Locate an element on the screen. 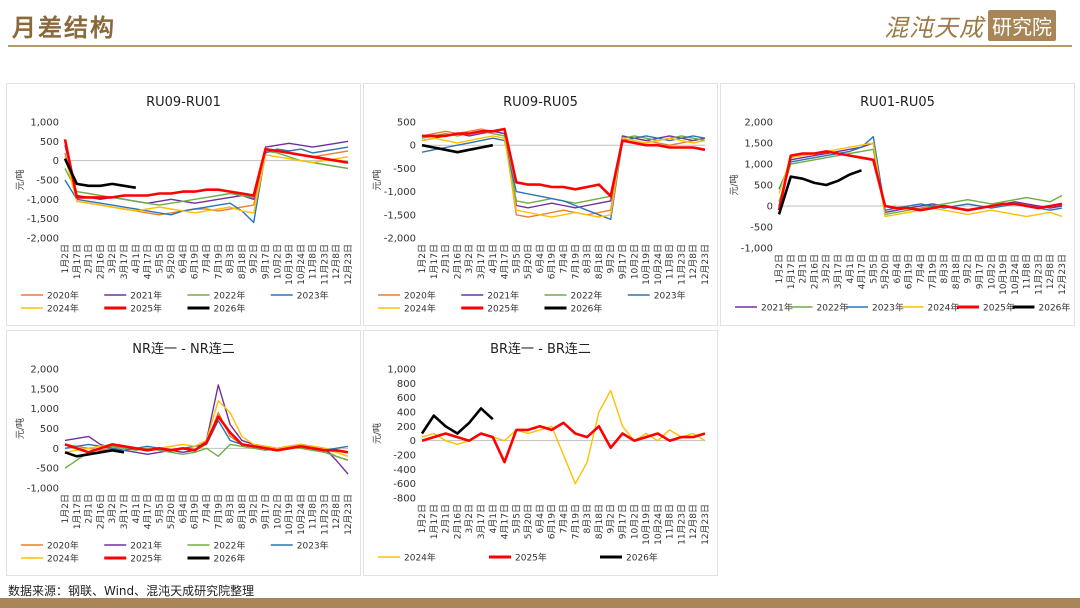 The height and width of the screenshot is (608, 1080). series-line-2024 is located at coordinates (206, 184).